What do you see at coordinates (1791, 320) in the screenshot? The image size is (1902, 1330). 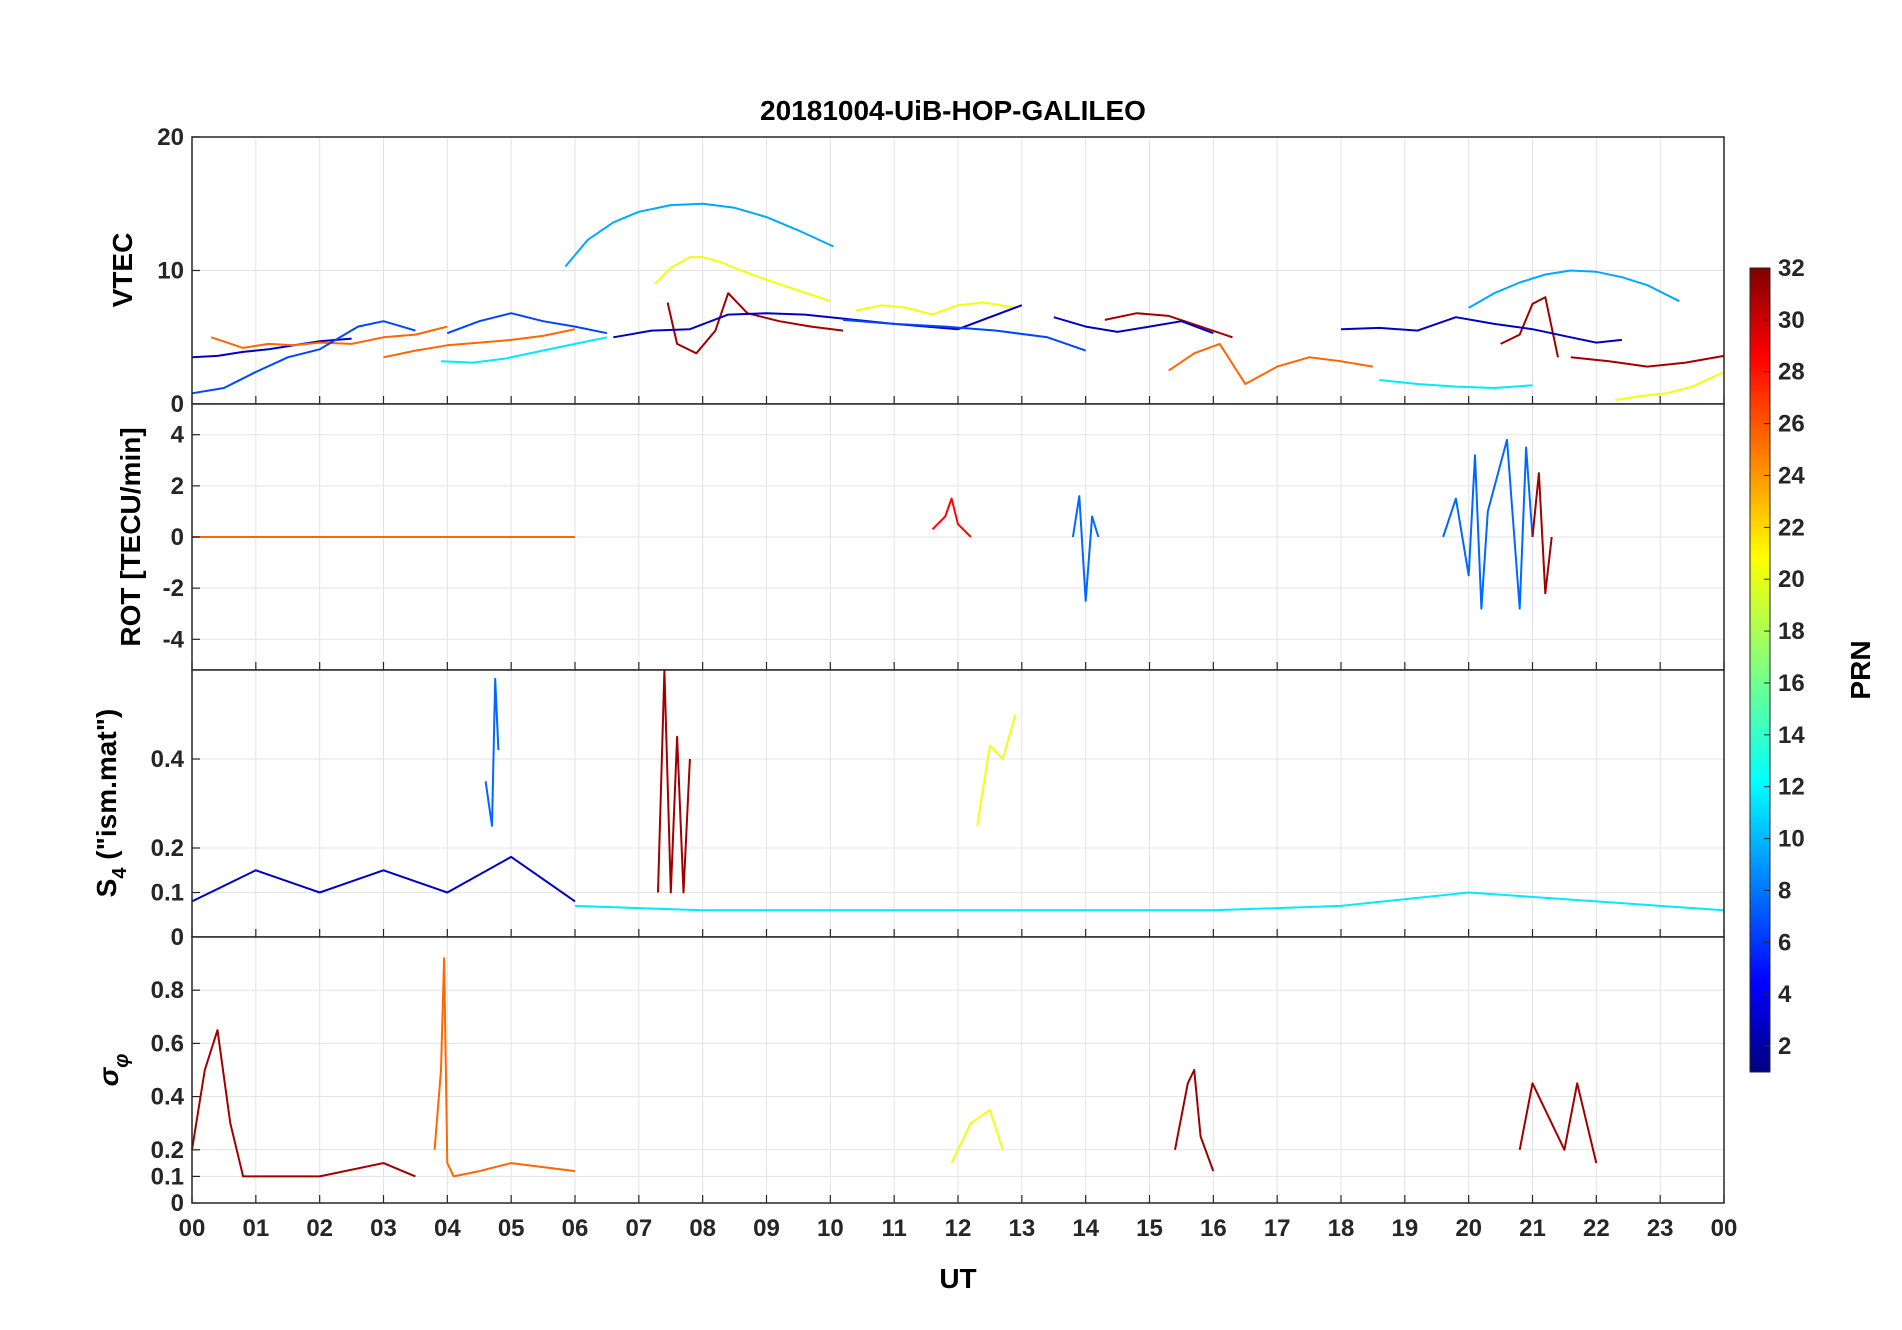 I see `colorbar-tick-label: 30` at bounding box center [1791, 320].